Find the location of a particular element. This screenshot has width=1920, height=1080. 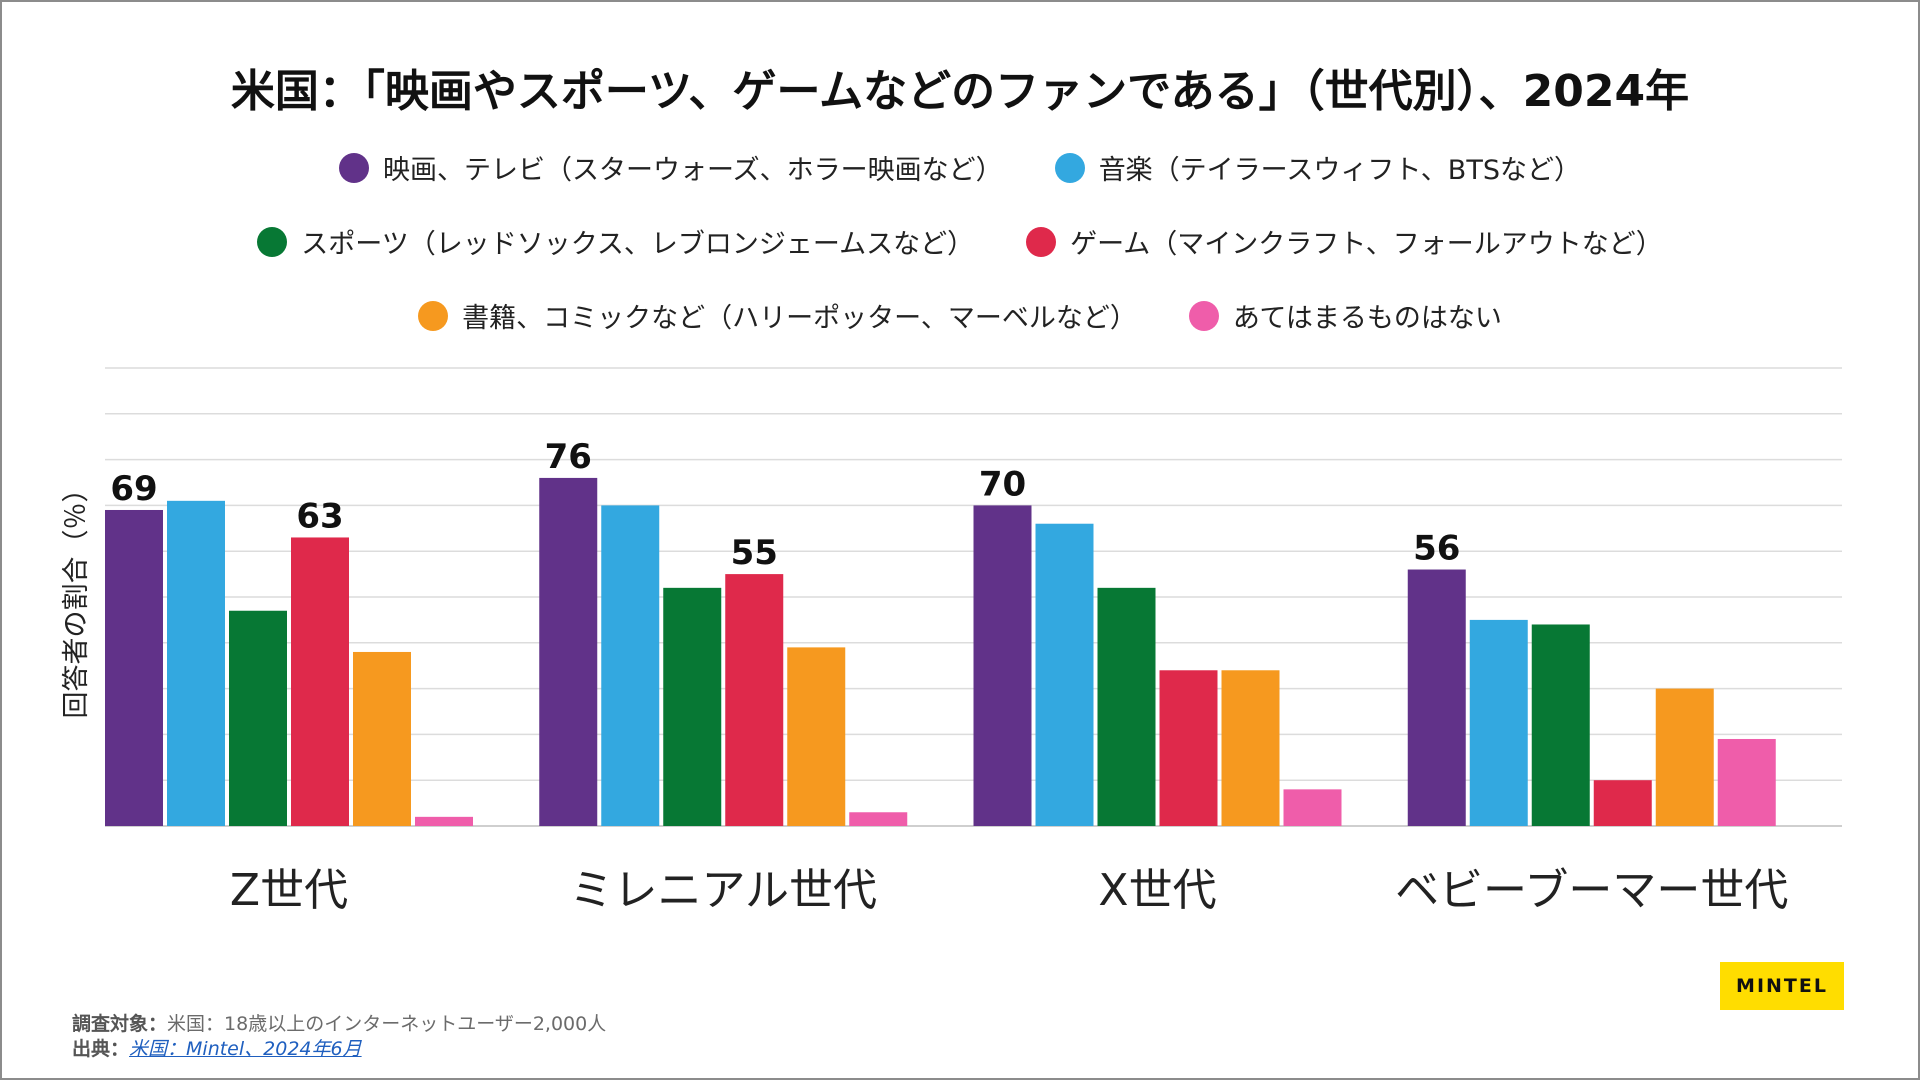

legend-item-music: 音楽（テイラースウィフト、BTSなど） is located at coordinates (1317, 167).